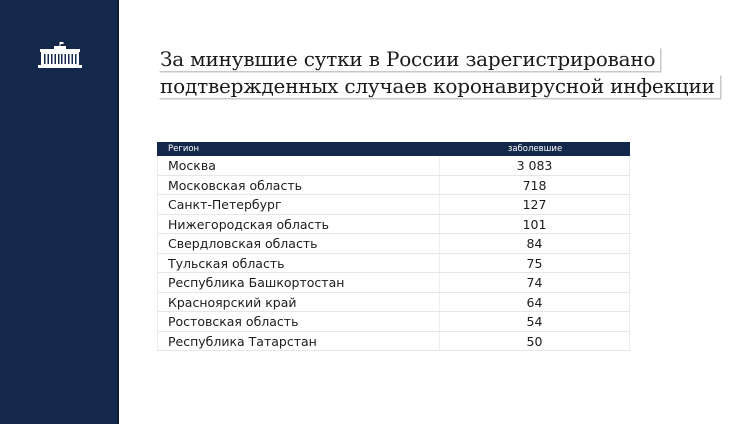  What do you see at coordinates (298, 282) in the screenshot?
I see `region-cell: Республика Башкортостан` at bounding box center [298, 282].